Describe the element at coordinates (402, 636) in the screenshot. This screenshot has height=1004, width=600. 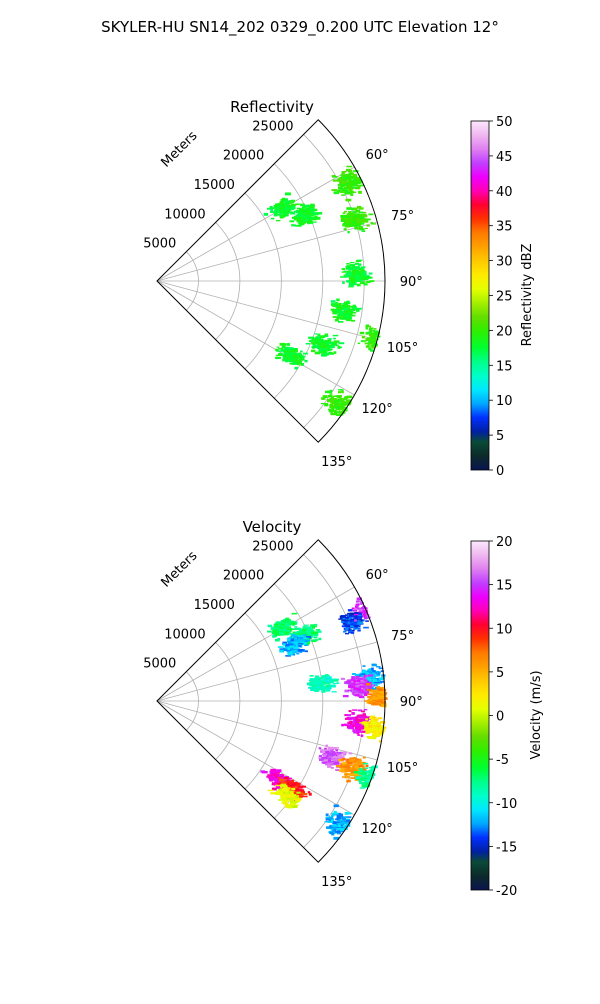
I see `azimuth-tick-label: 75°` at that location.